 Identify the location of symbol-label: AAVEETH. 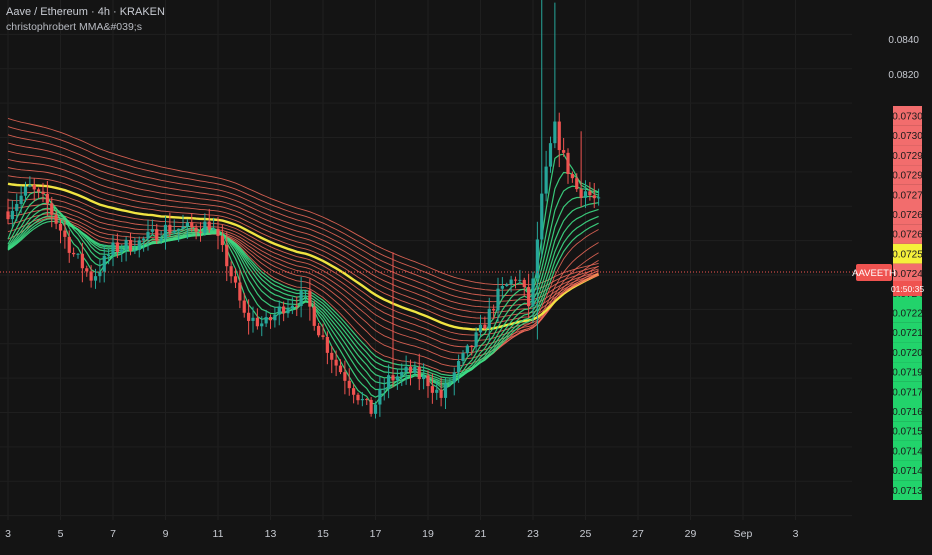
(874, 273).